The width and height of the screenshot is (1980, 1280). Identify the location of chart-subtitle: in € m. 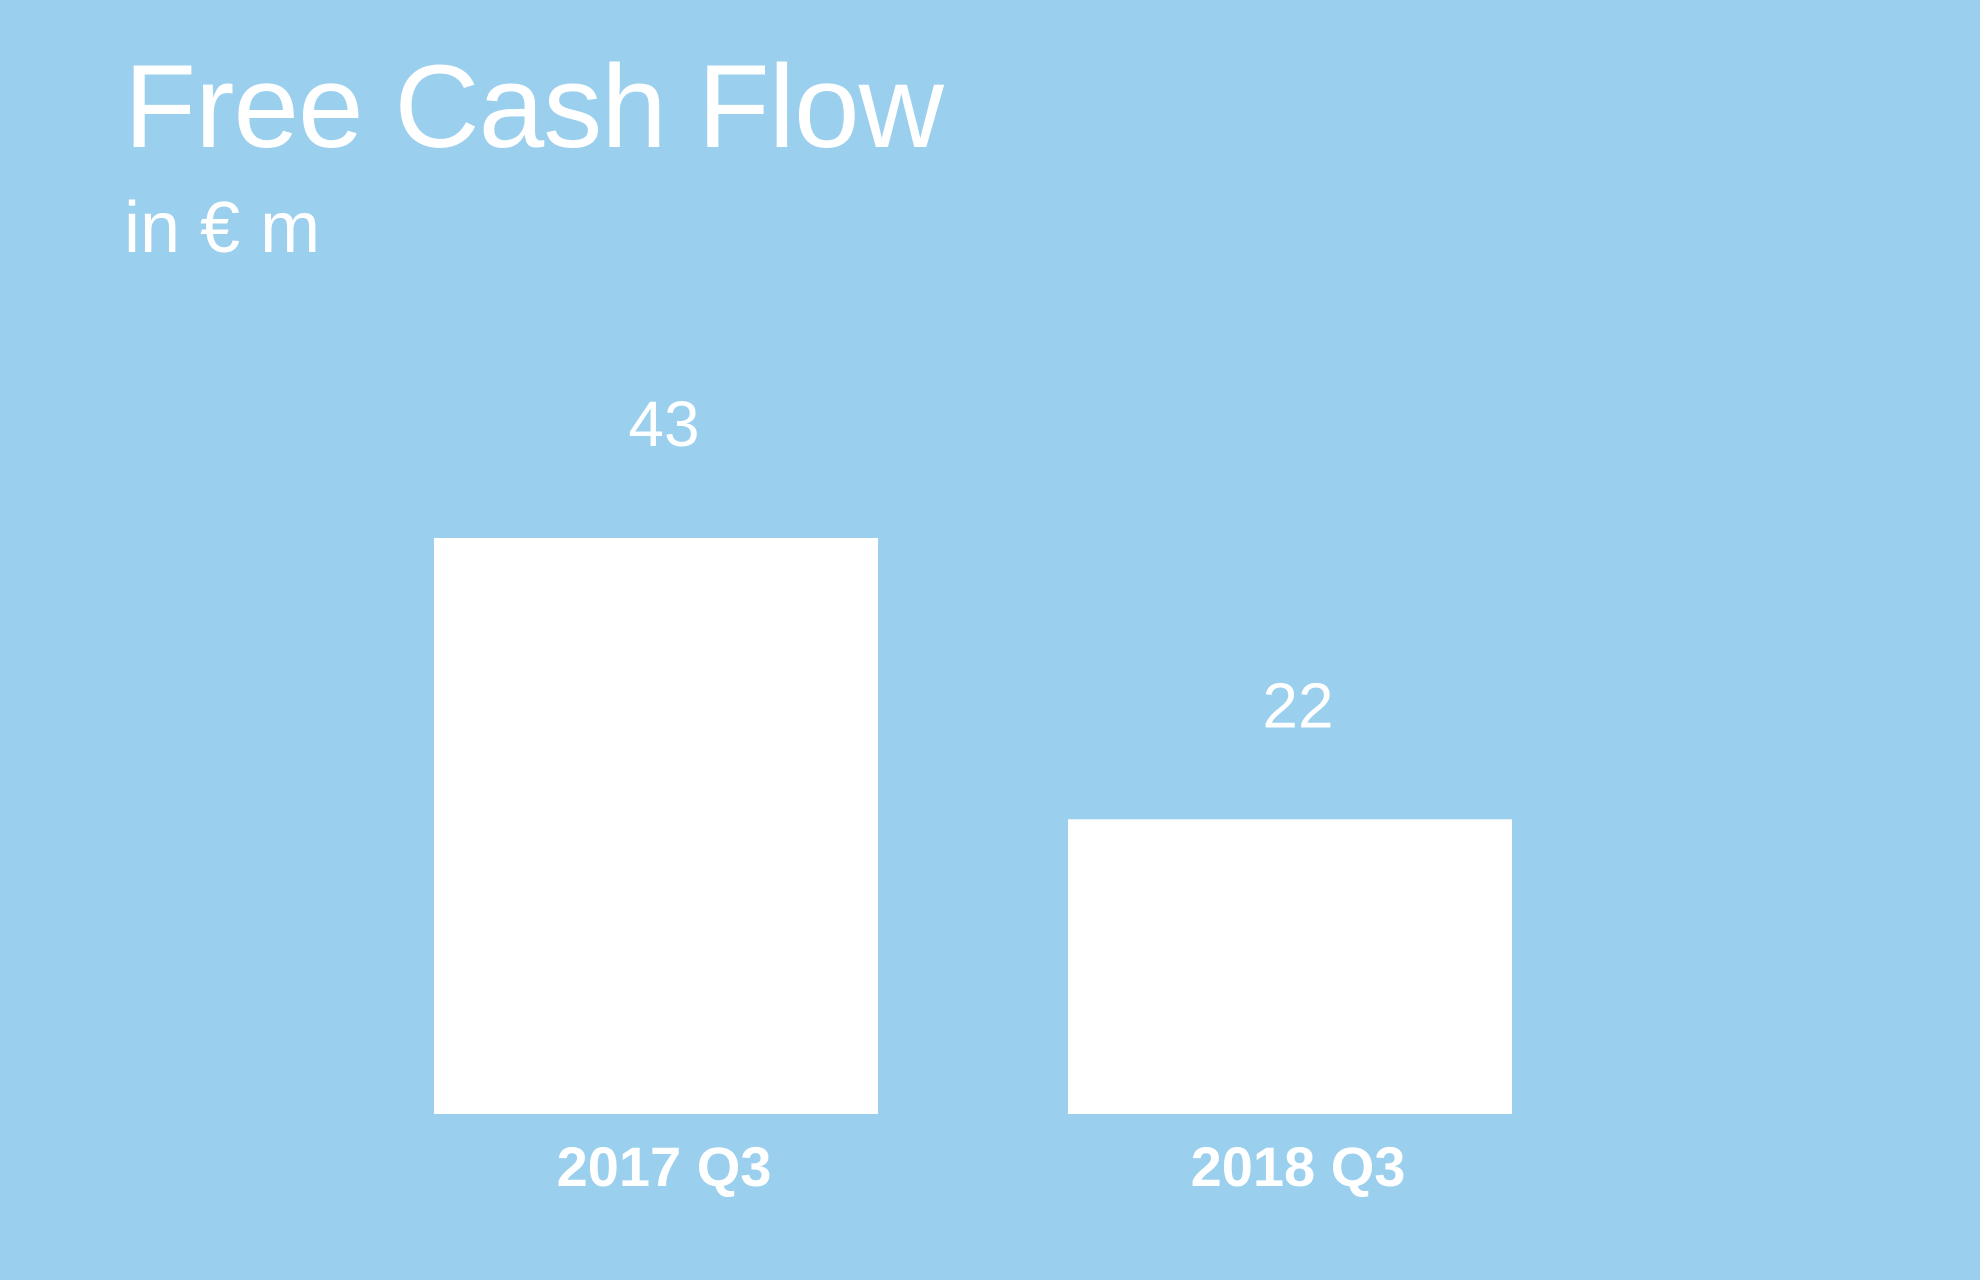
(222, 228).